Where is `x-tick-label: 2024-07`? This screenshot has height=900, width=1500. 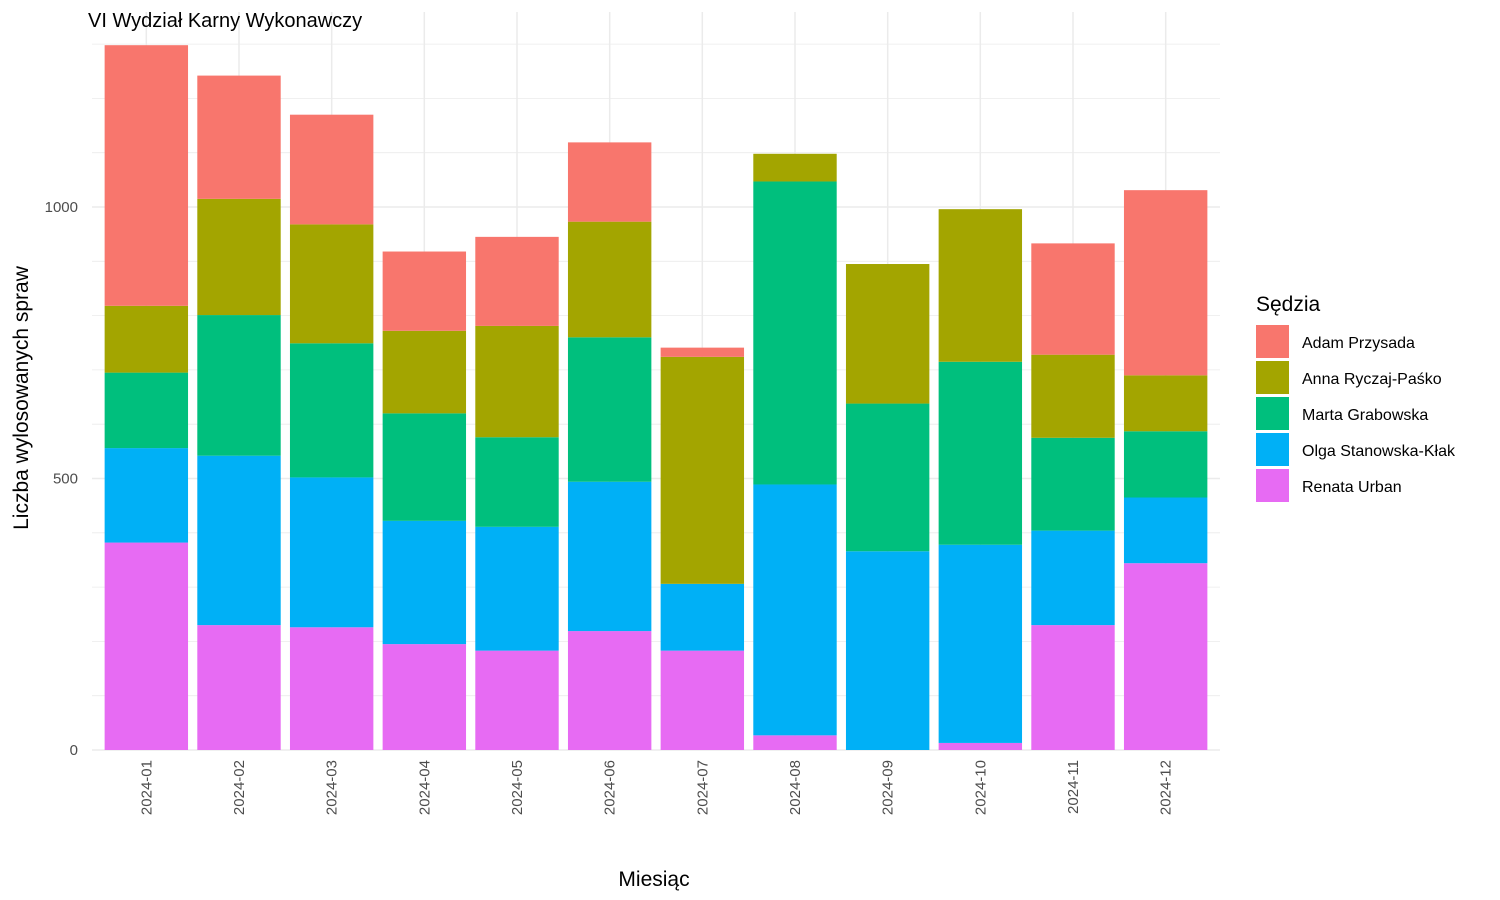 x-tick-label: 2024-07 is located at coordinates (702, 787).